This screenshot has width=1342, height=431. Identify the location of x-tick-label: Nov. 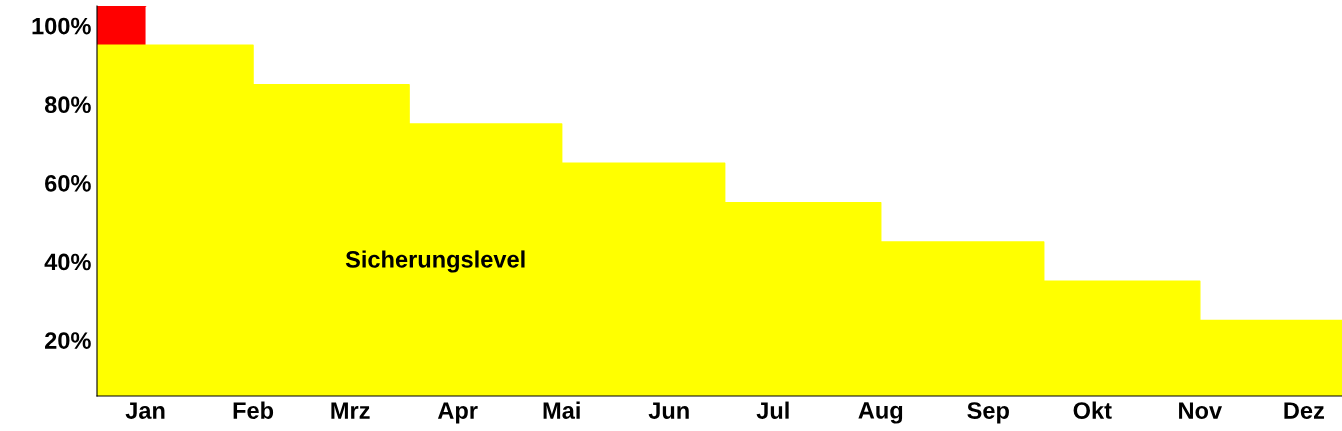
(1201, 410).